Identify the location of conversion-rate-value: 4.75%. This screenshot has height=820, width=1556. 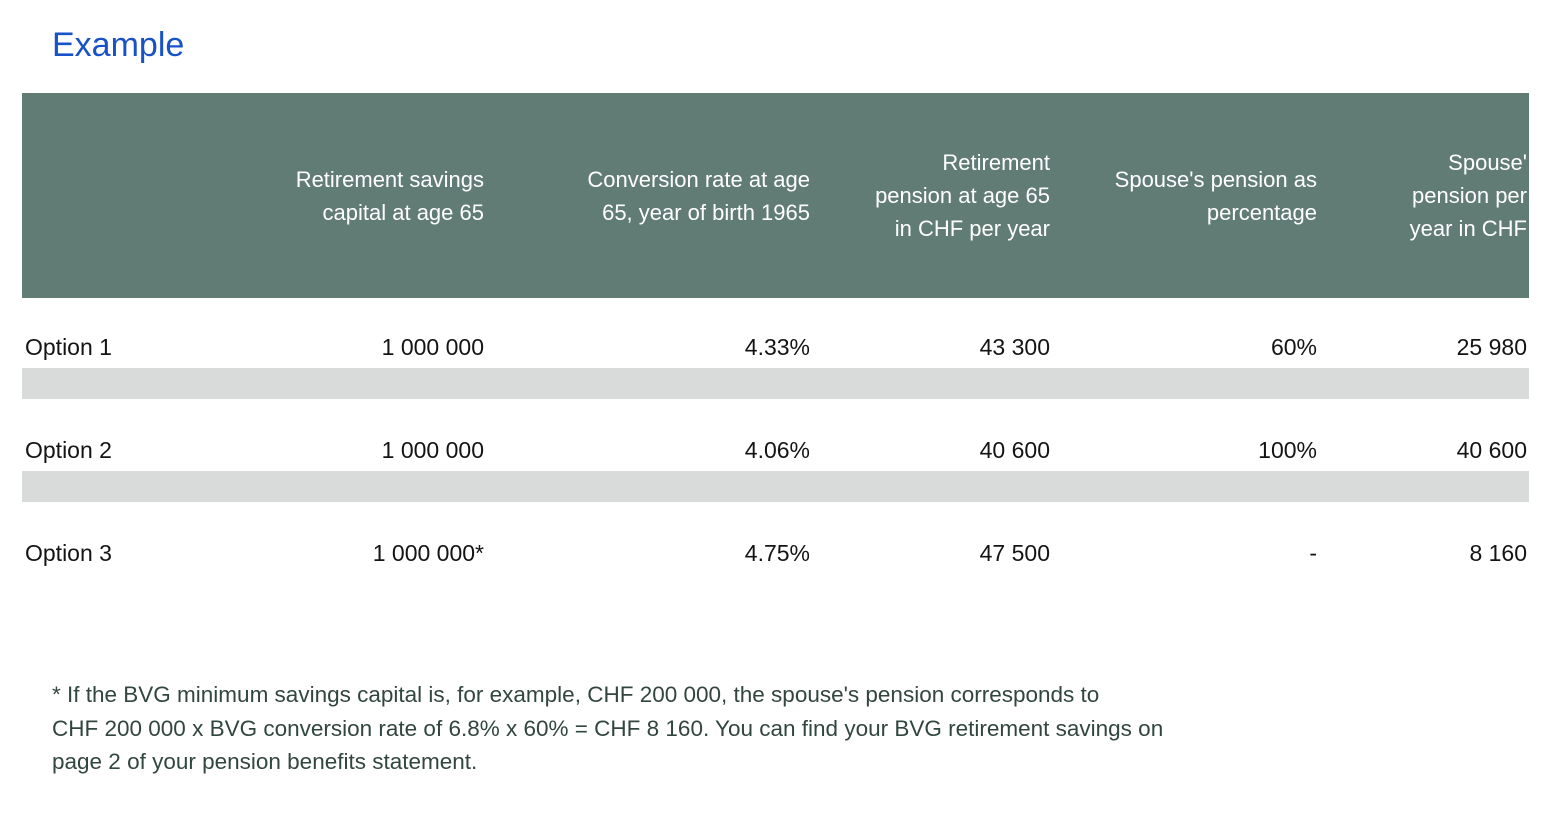
(777, 553).